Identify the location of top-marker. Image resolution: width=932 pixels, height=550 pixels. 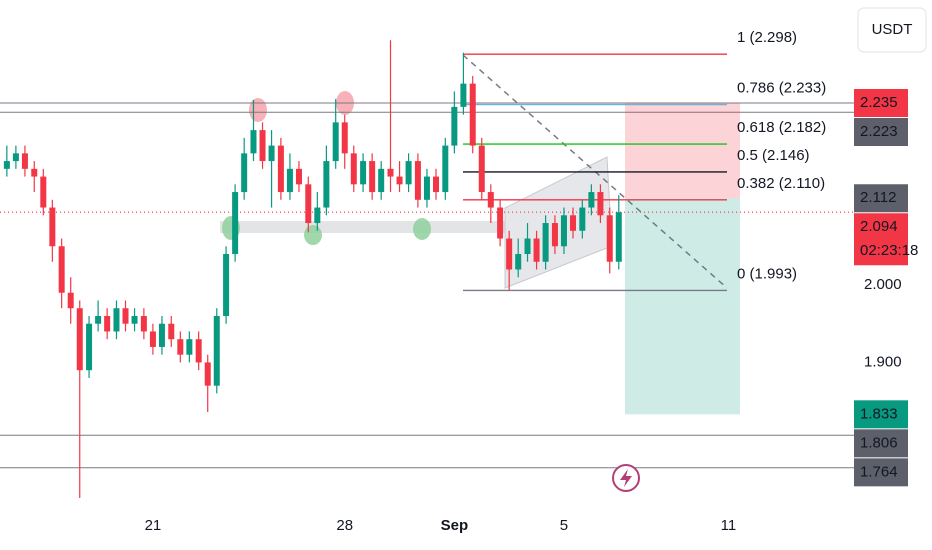
(258, 110).